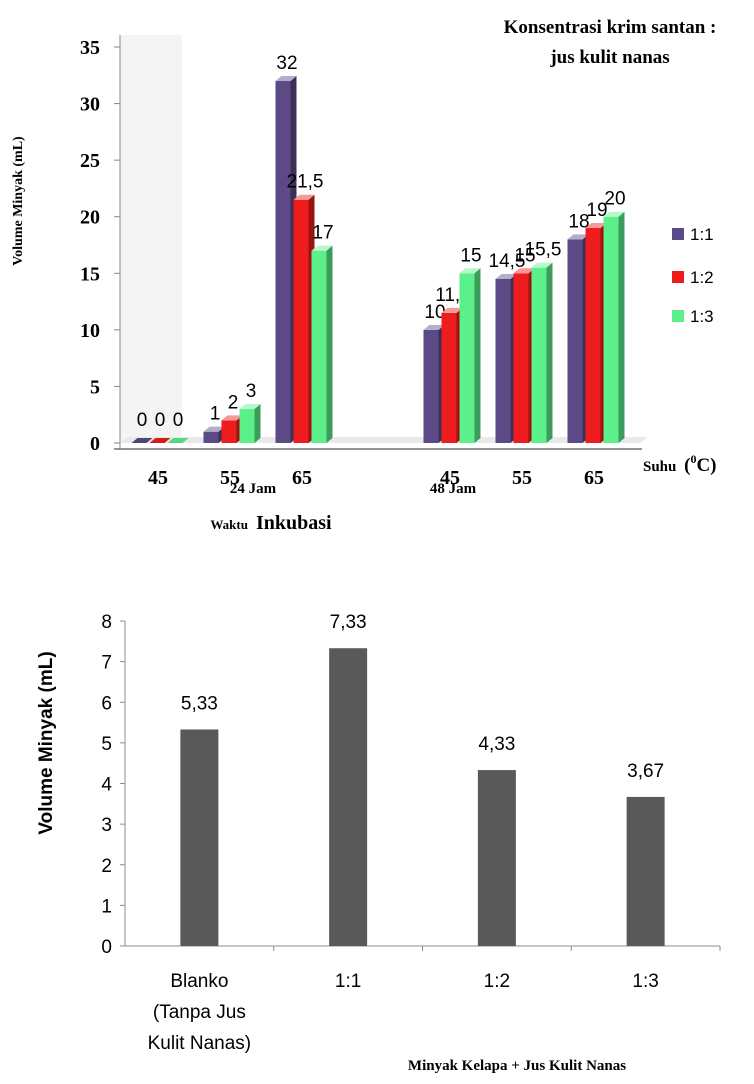  I want to click on chart1-bar: 15, so click(470, 344).